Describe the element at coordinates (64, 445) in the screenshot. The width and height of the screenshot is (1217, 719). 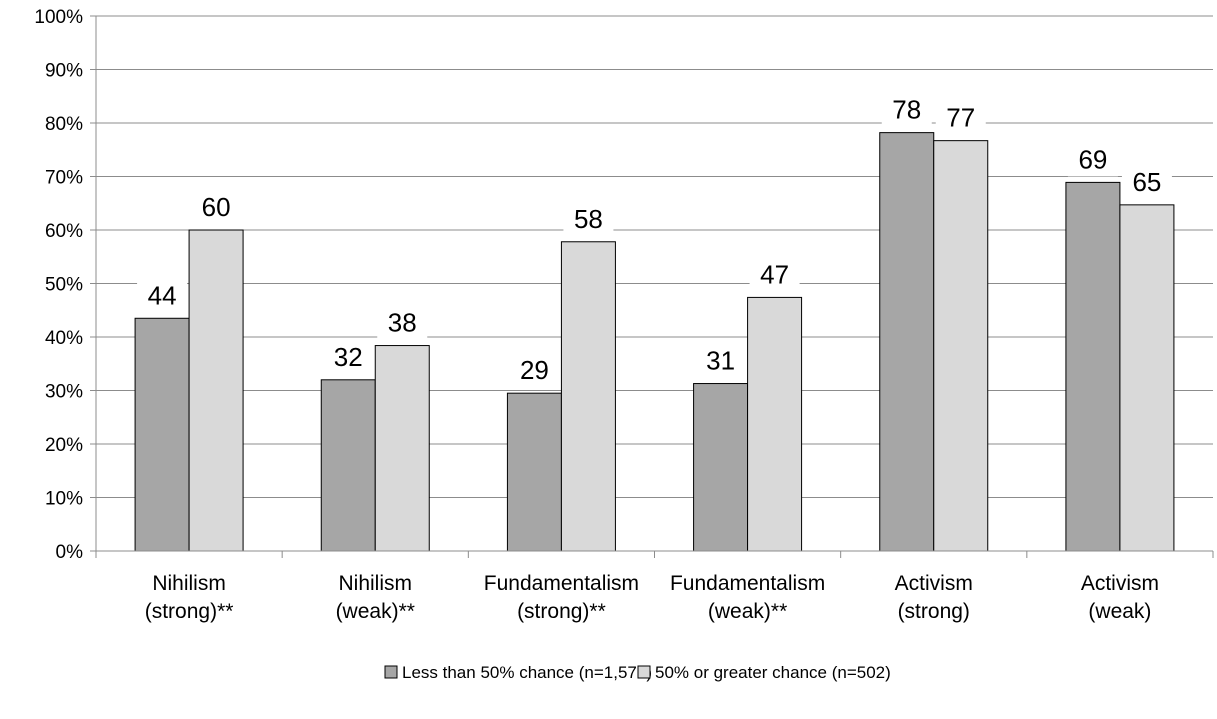
I see `y-tick-label: 20%` at that location.